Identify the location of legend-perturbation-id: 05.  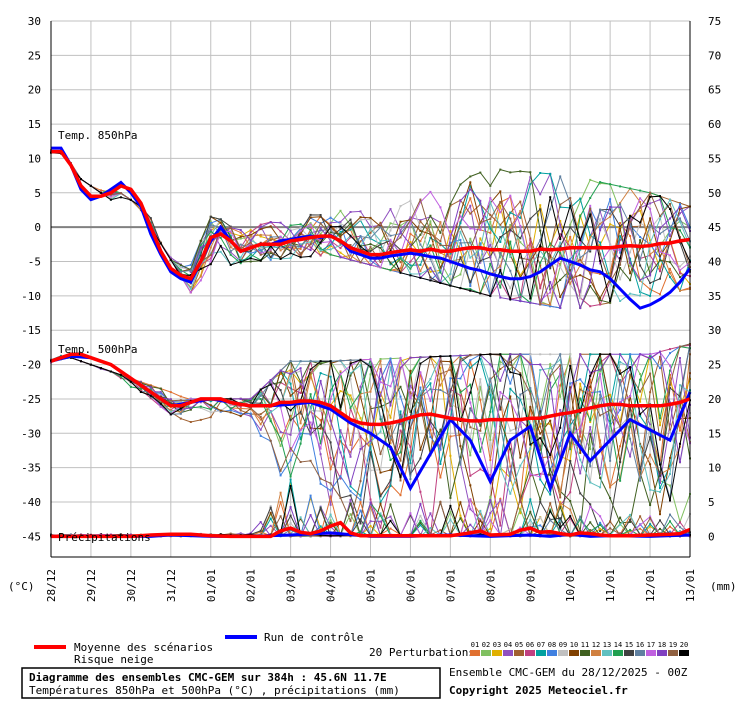
(519, 645).